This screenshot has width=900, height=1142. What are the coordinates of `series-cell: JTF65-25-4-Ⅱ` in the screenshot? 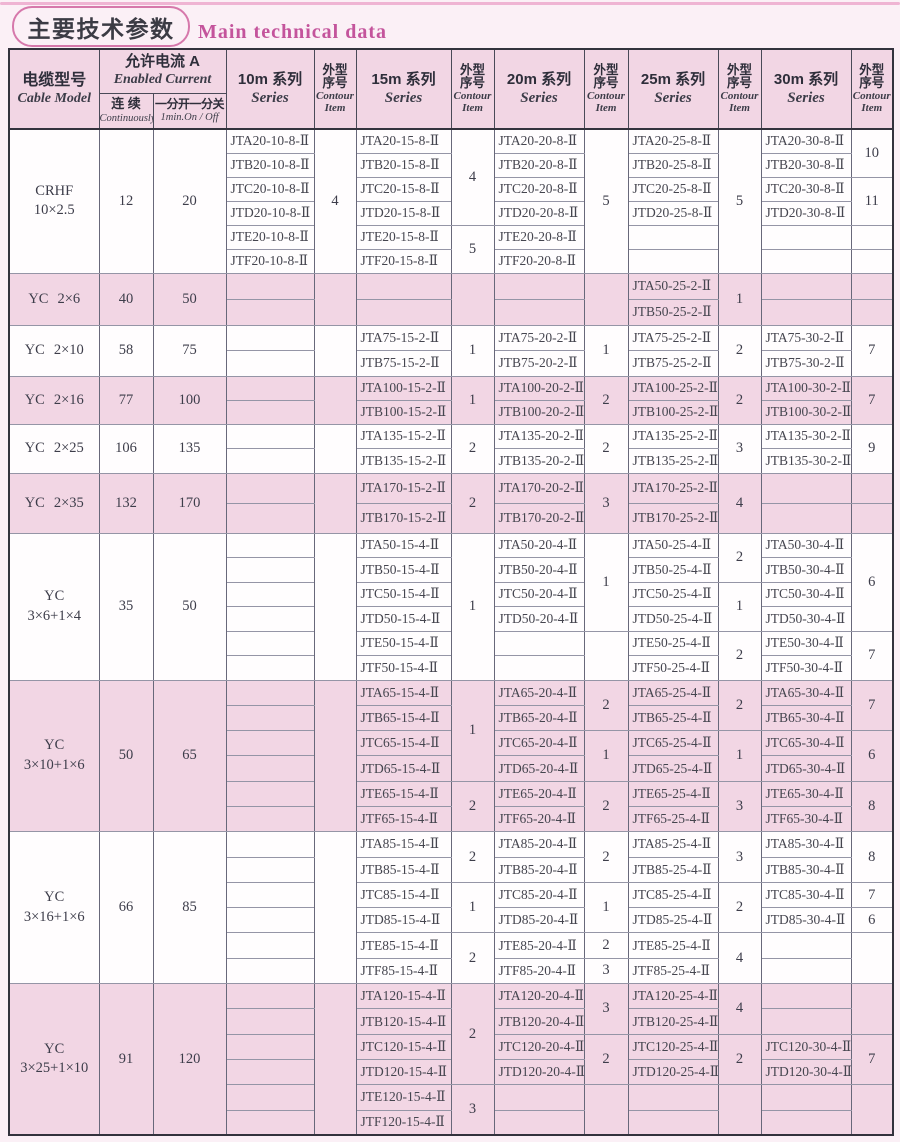 It's located at (673, 819).